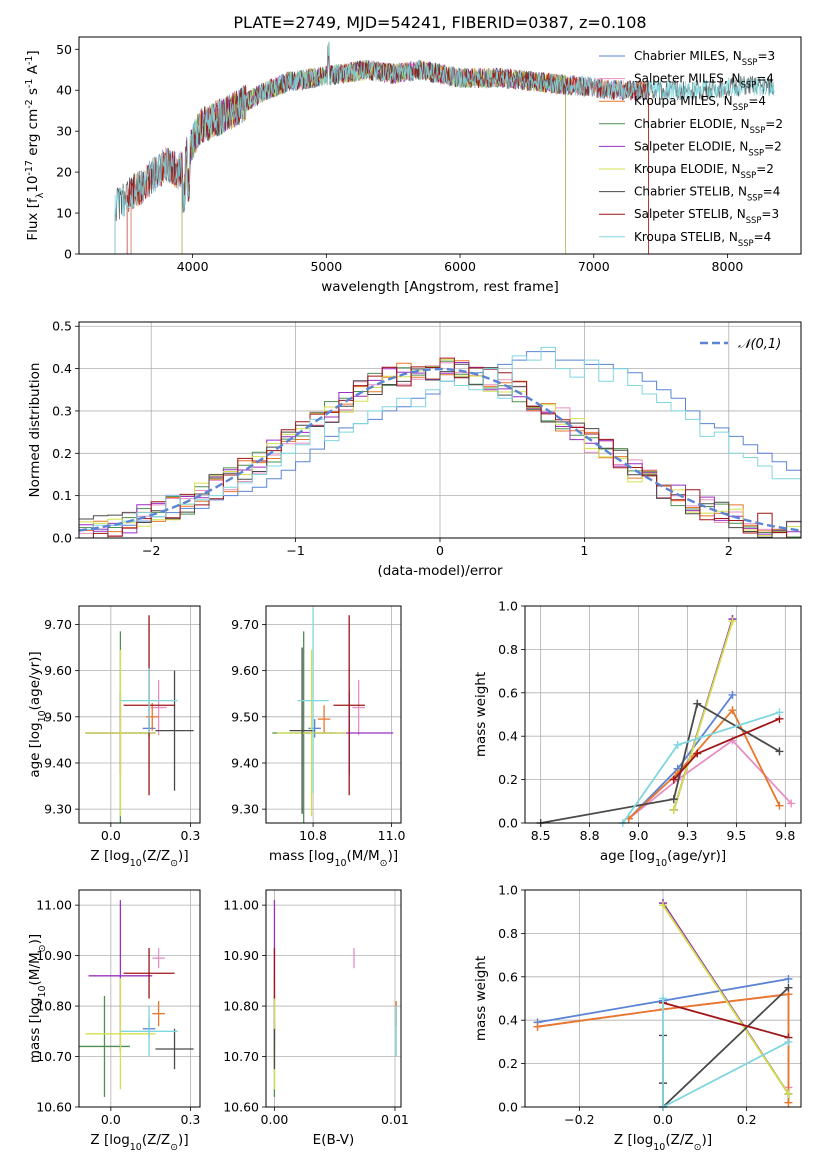 The width and height of the screenshot is (819, 1170). Describe the element at coordinates (584, 550) in the screenshot. I see `x-tick-label: 1` at that location.